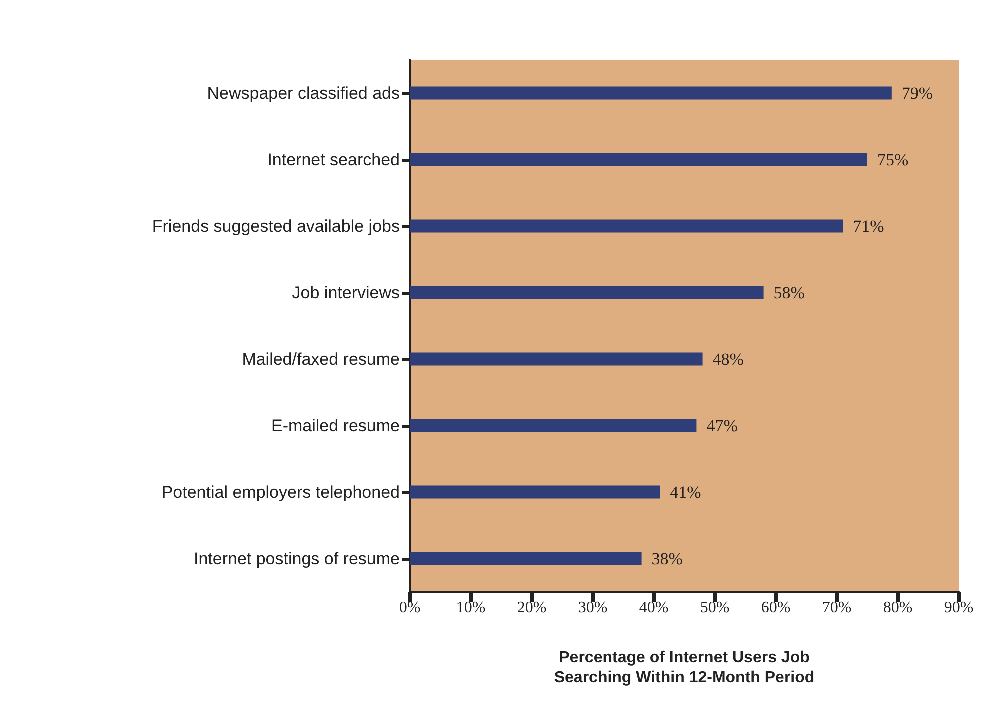 This screenshot has width=989, height=722. What do you see at coordinates (715, 608) in the screenshot?
I see `x-tick-label: 50%` at bounding box center [715, 608].